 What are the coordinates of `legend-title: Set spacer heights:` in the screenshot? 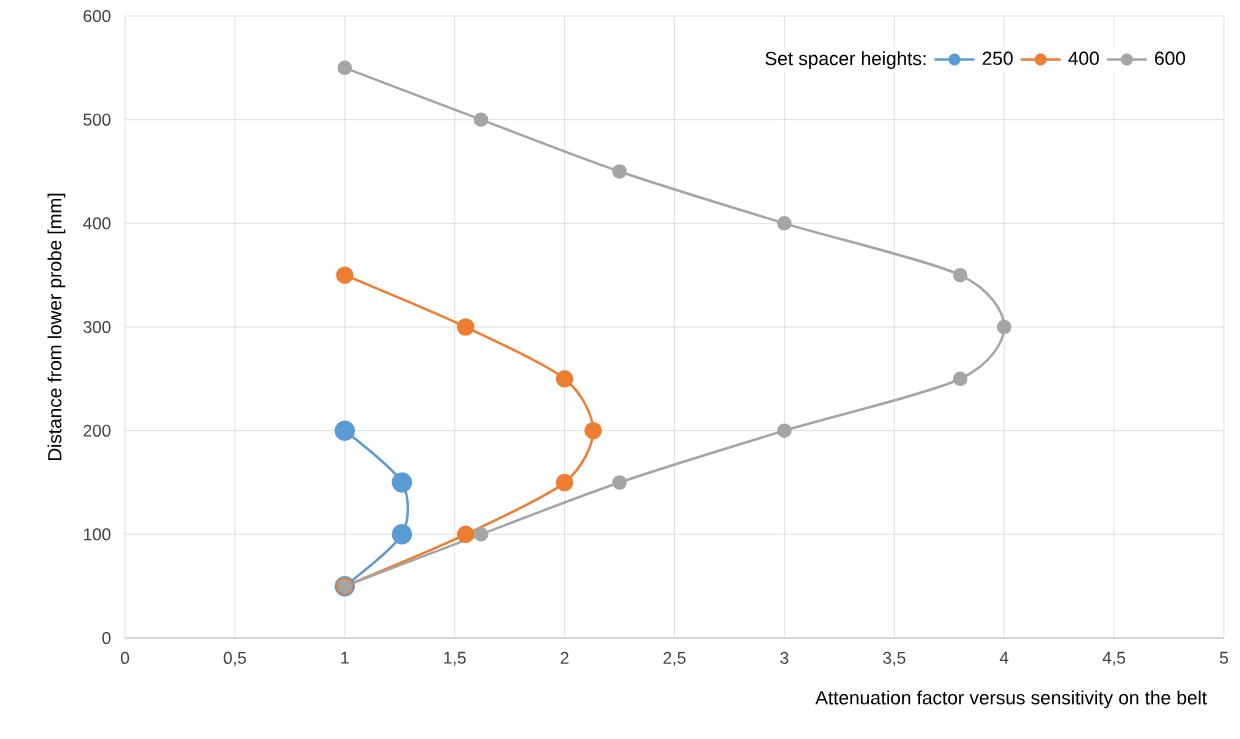 It's located at (845, 60).